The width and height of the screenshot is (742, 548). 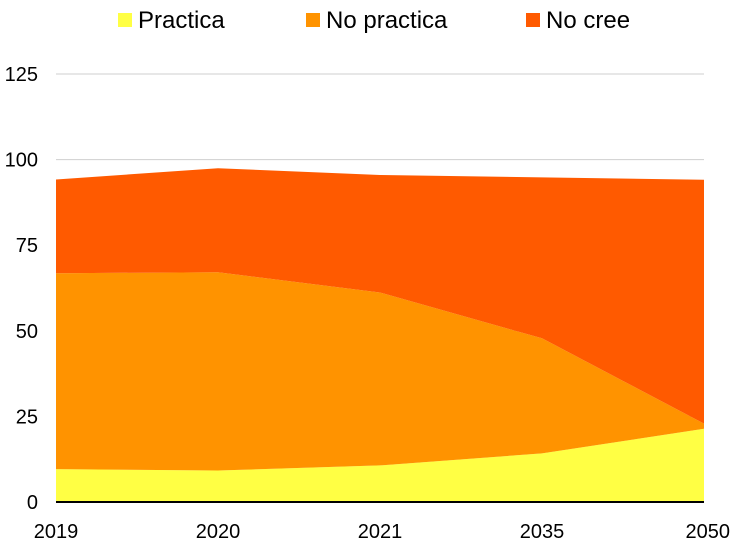 I want to click on legend-swatch-no-practica, so click(x=313, y=20).